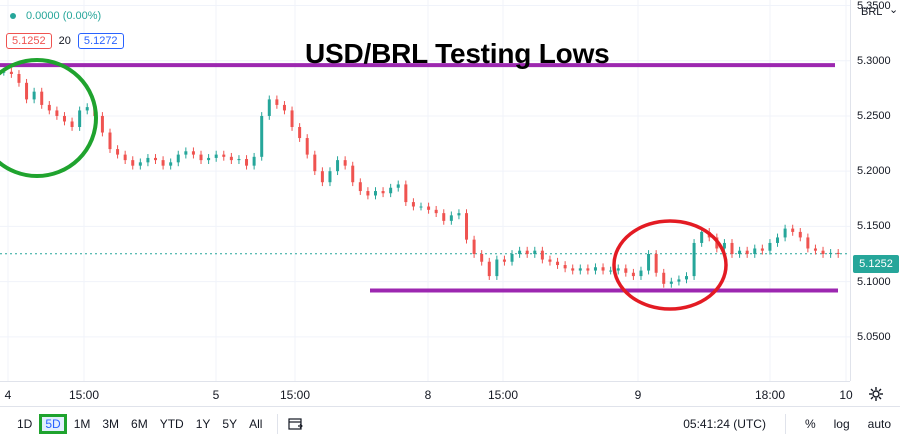  Describe the element at coordinates (872, 12) in the screenshot. I see `currency-label: BRL` at that location.